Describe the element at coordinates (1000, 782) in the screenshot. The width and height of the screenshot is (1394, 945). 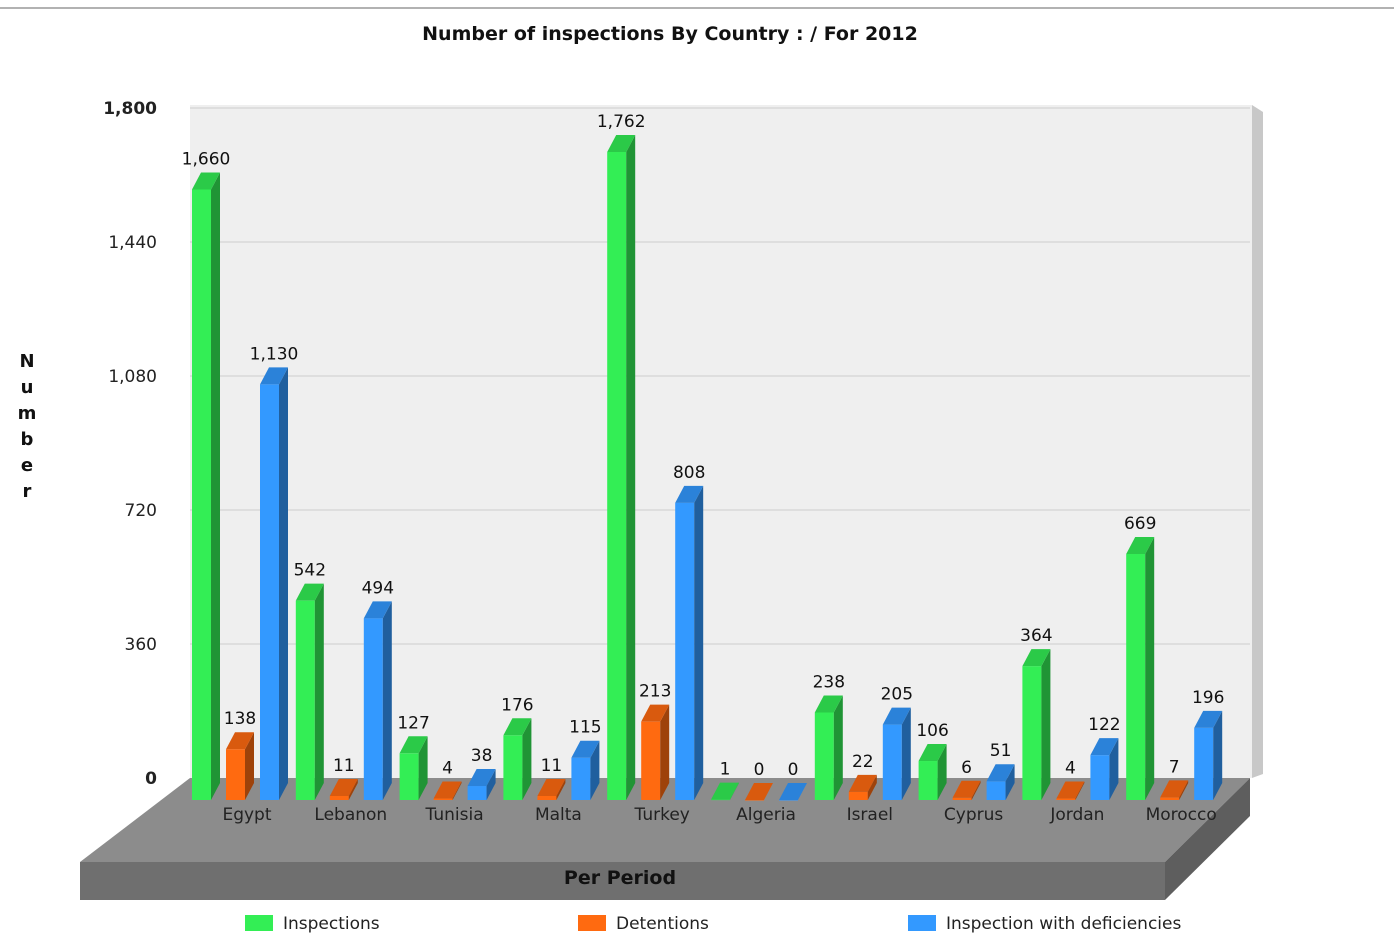
I see `bar-cyprus-inspection-with-deficiencies` at that location.